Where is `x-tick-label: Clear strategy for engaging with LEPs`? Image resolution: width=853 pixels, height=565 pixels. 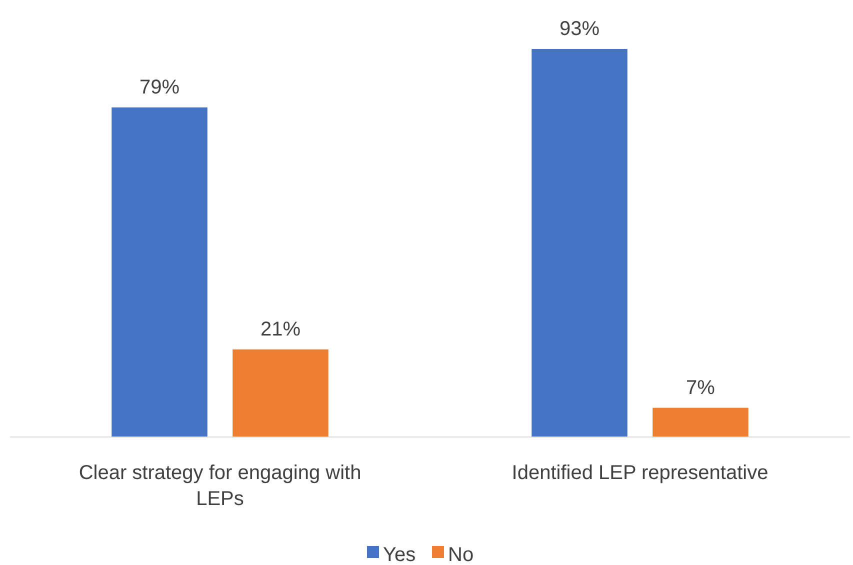
x-tick-label: Clear strategy for engaging with LEPs is located at coordinates (220, 486).